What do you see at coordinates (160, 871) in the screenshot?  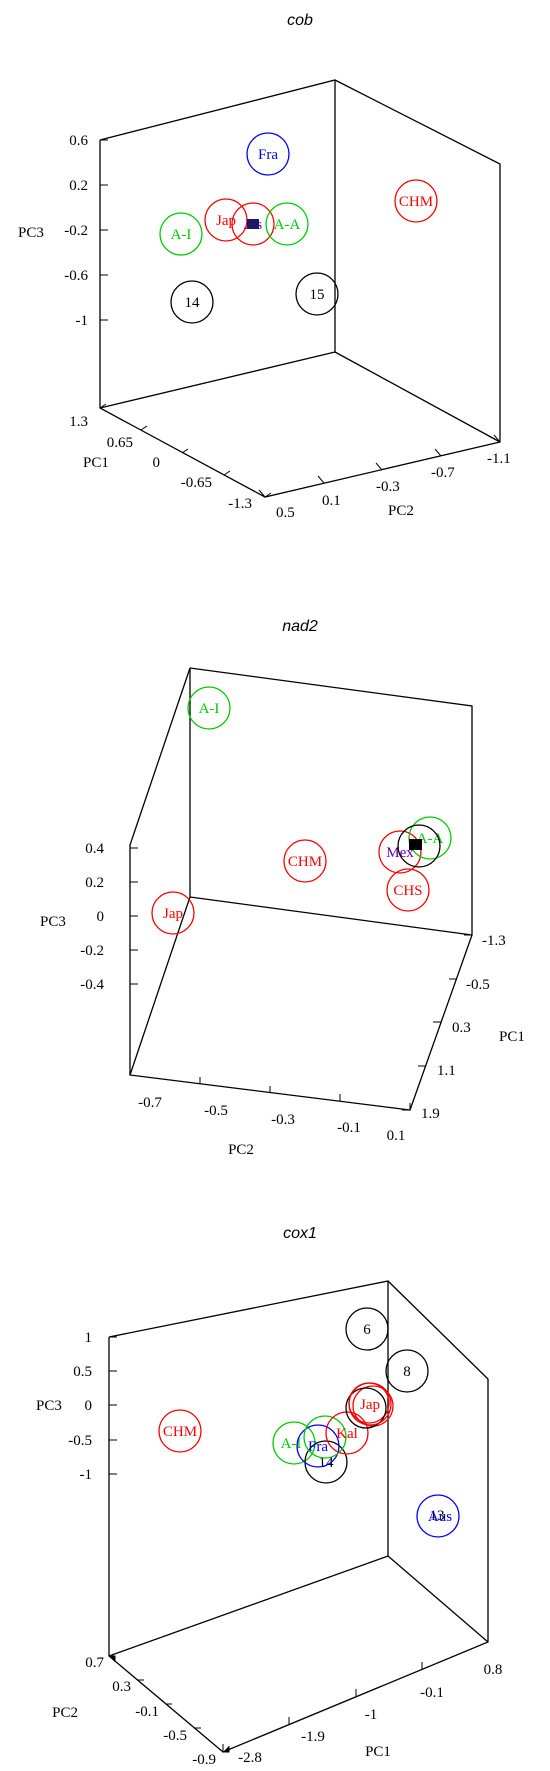 I see `box-front-edges-nad2` at bounding box center [160, 871].